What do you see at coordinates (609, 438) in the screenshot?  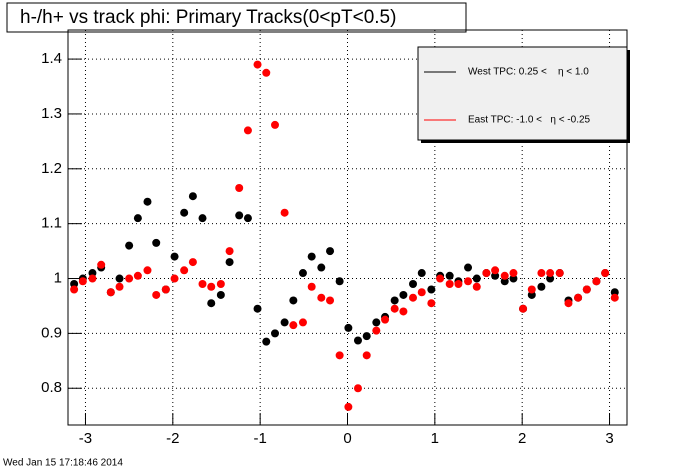 I see `x-tick-label: 3` at bounding box center [609, 438].